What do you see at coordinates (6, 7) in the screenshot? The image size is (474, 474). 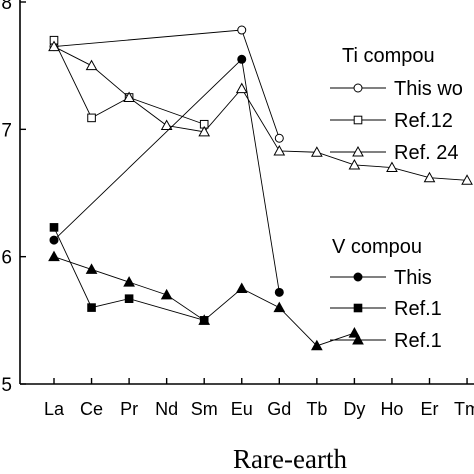 I see `y-tick-label: 8` at bounding box center [6, 7].